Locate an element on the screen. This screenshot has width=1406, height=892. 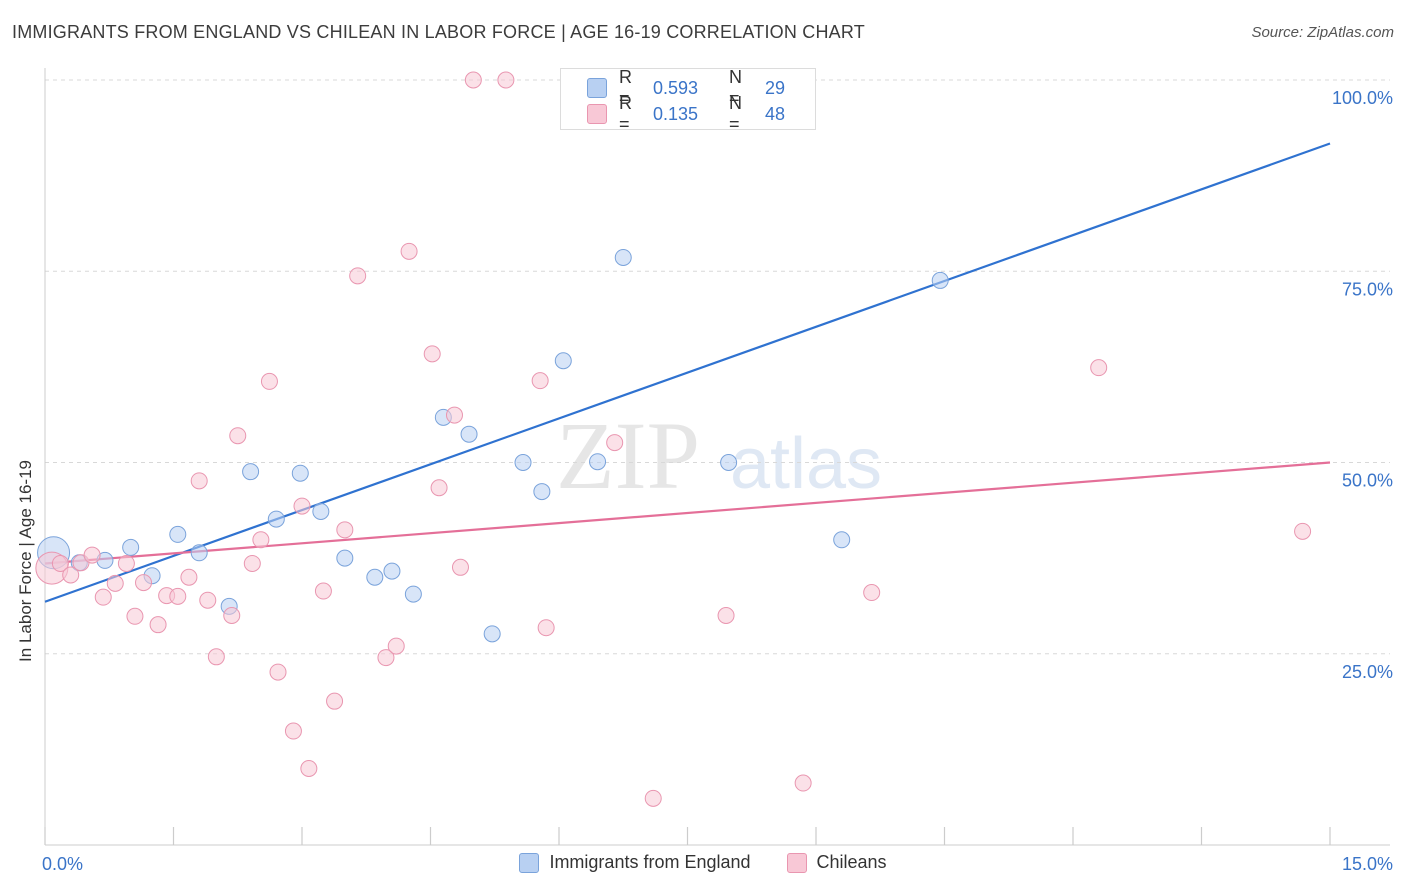
chart-legend: Immigrants from England Chileans is located at coordinates (703, 862).